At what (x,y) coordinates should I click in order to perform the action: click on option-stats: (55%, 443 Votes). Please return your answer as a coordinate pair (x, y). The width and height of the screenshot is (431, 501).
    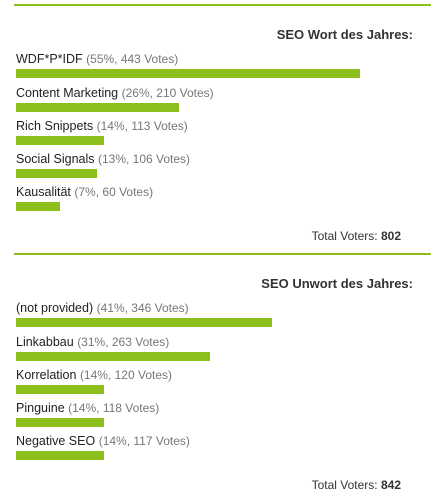
    Looking at the image, I should click on (132, 59).